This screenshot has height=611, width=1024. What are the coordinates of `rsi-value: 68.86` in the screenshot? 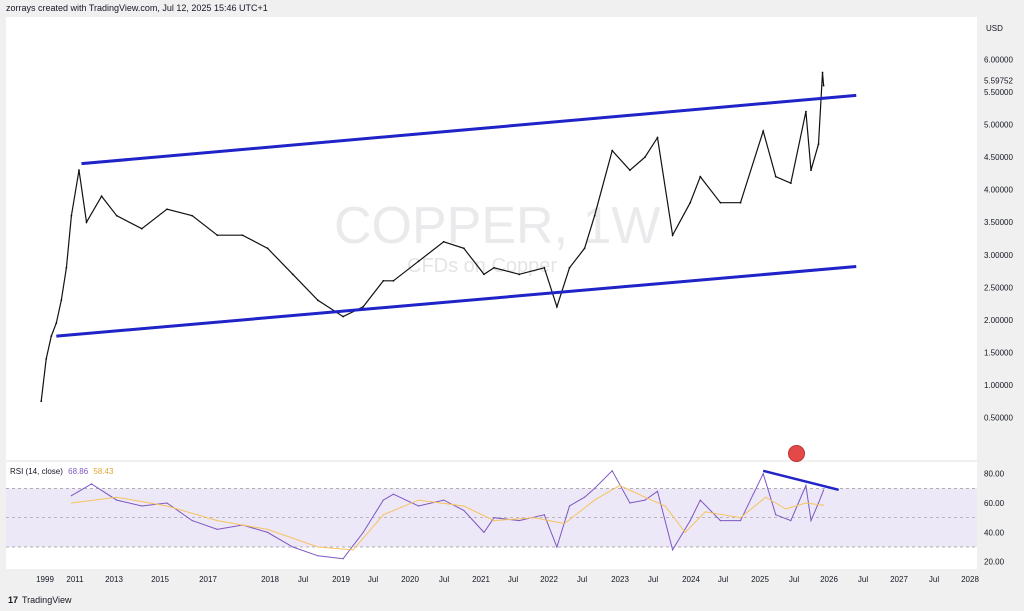 It's located at (78, 471).